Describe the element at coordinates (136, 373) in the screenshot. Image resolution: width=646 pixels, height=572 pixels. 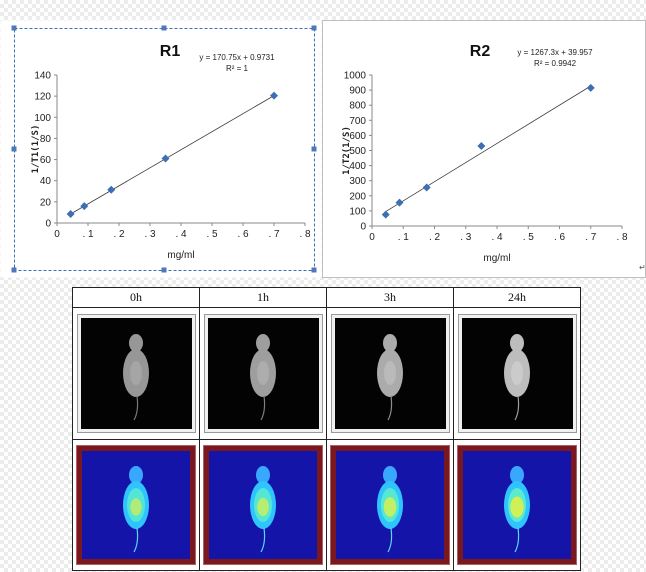
I see `grayscale-mouse-image-0h` at that location.